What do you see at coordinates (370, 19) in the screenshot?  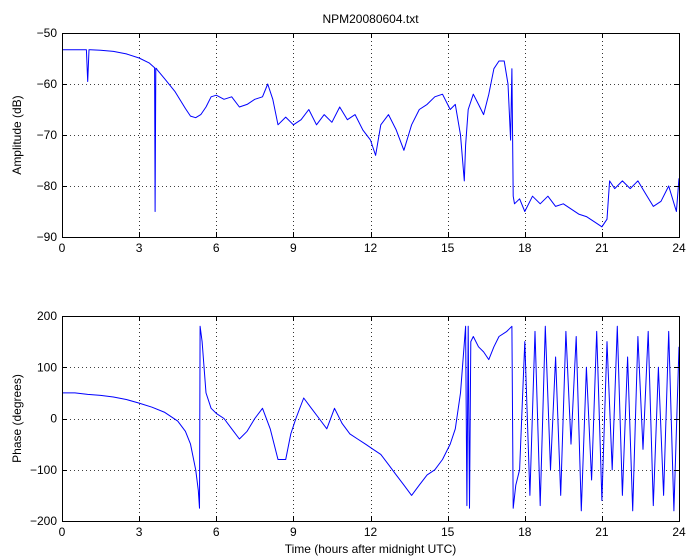 I see `chart-title: NPM20080604.txt` at bounding box center [370, 19].